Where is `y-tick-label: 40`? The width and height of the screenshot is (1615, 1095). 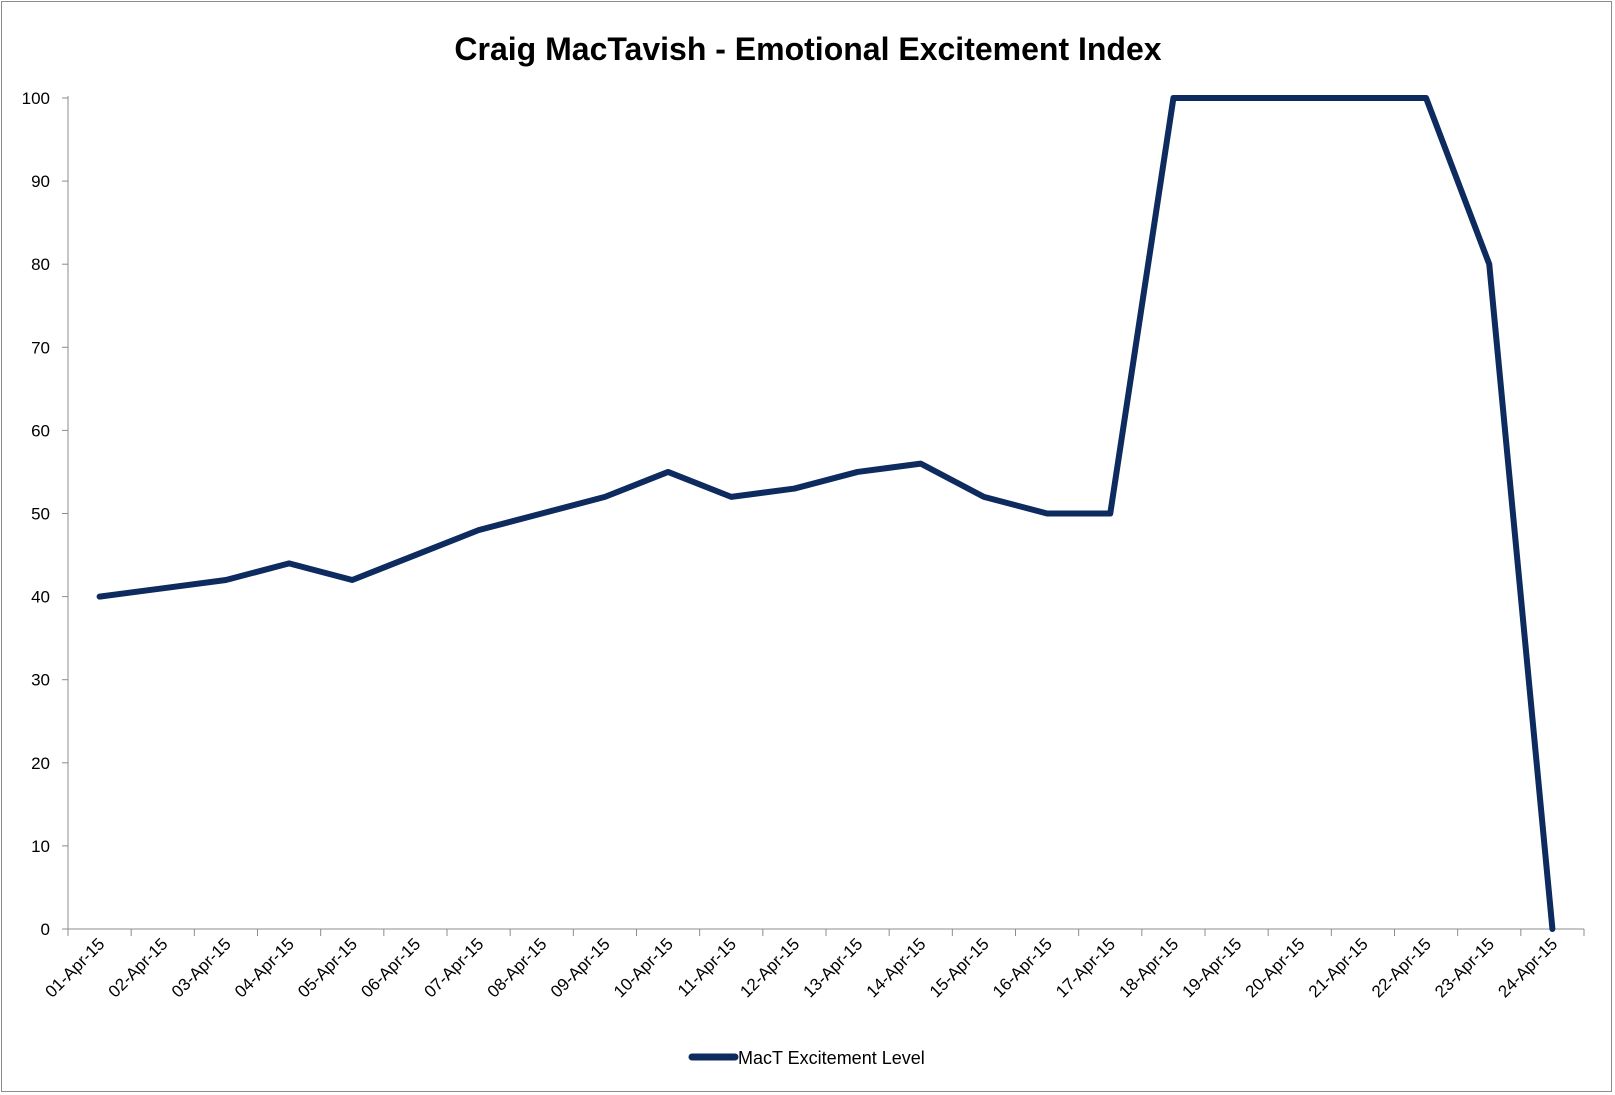
y-tick-label: 40 is located at coordinates (40, 597).